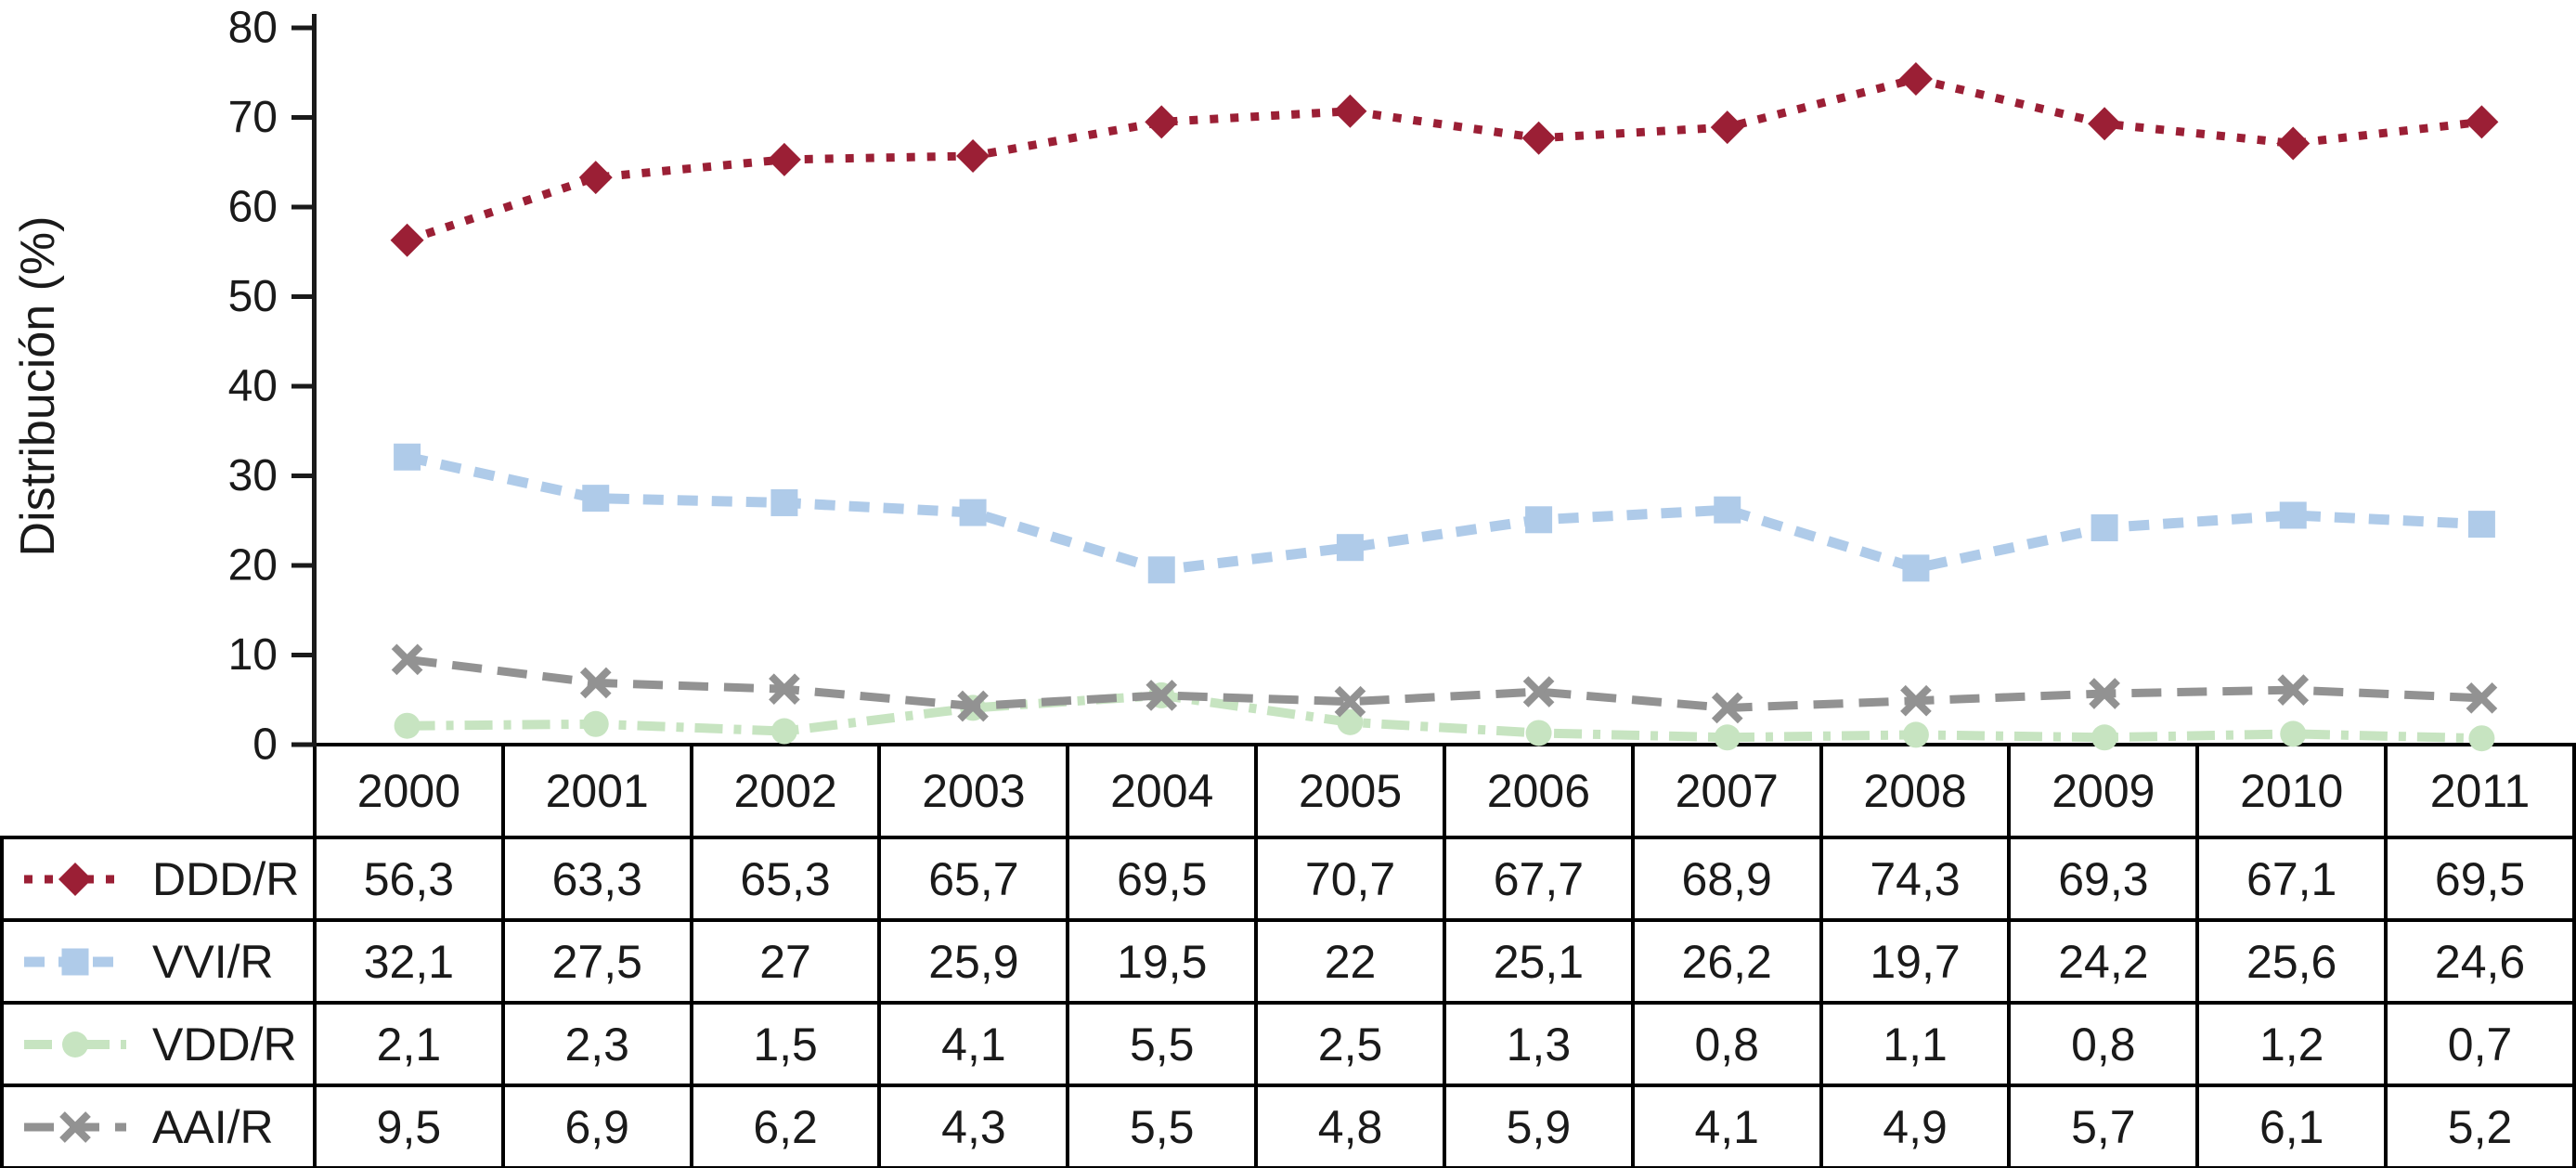 Image resolution: width=2576 pixels, height=1168 pixels. What do you see at coordinates (253, 386) in the screenshot?
I see `y-axis-tick-label: 40` at bounding box center [253, 386].